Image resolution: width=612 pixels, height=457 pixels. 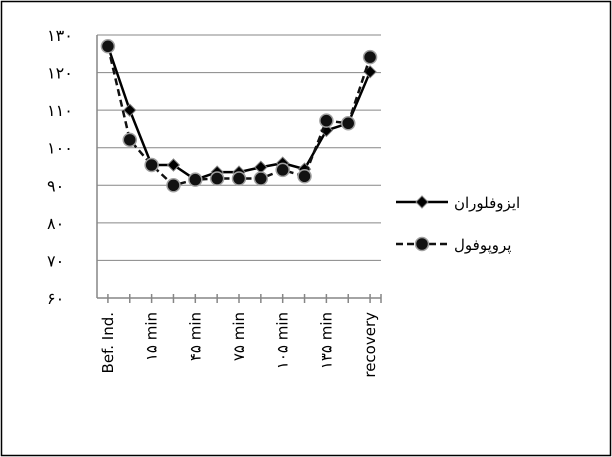 I want to click on x-tick-label: ۷۵ min, so click(x=239, y=337).